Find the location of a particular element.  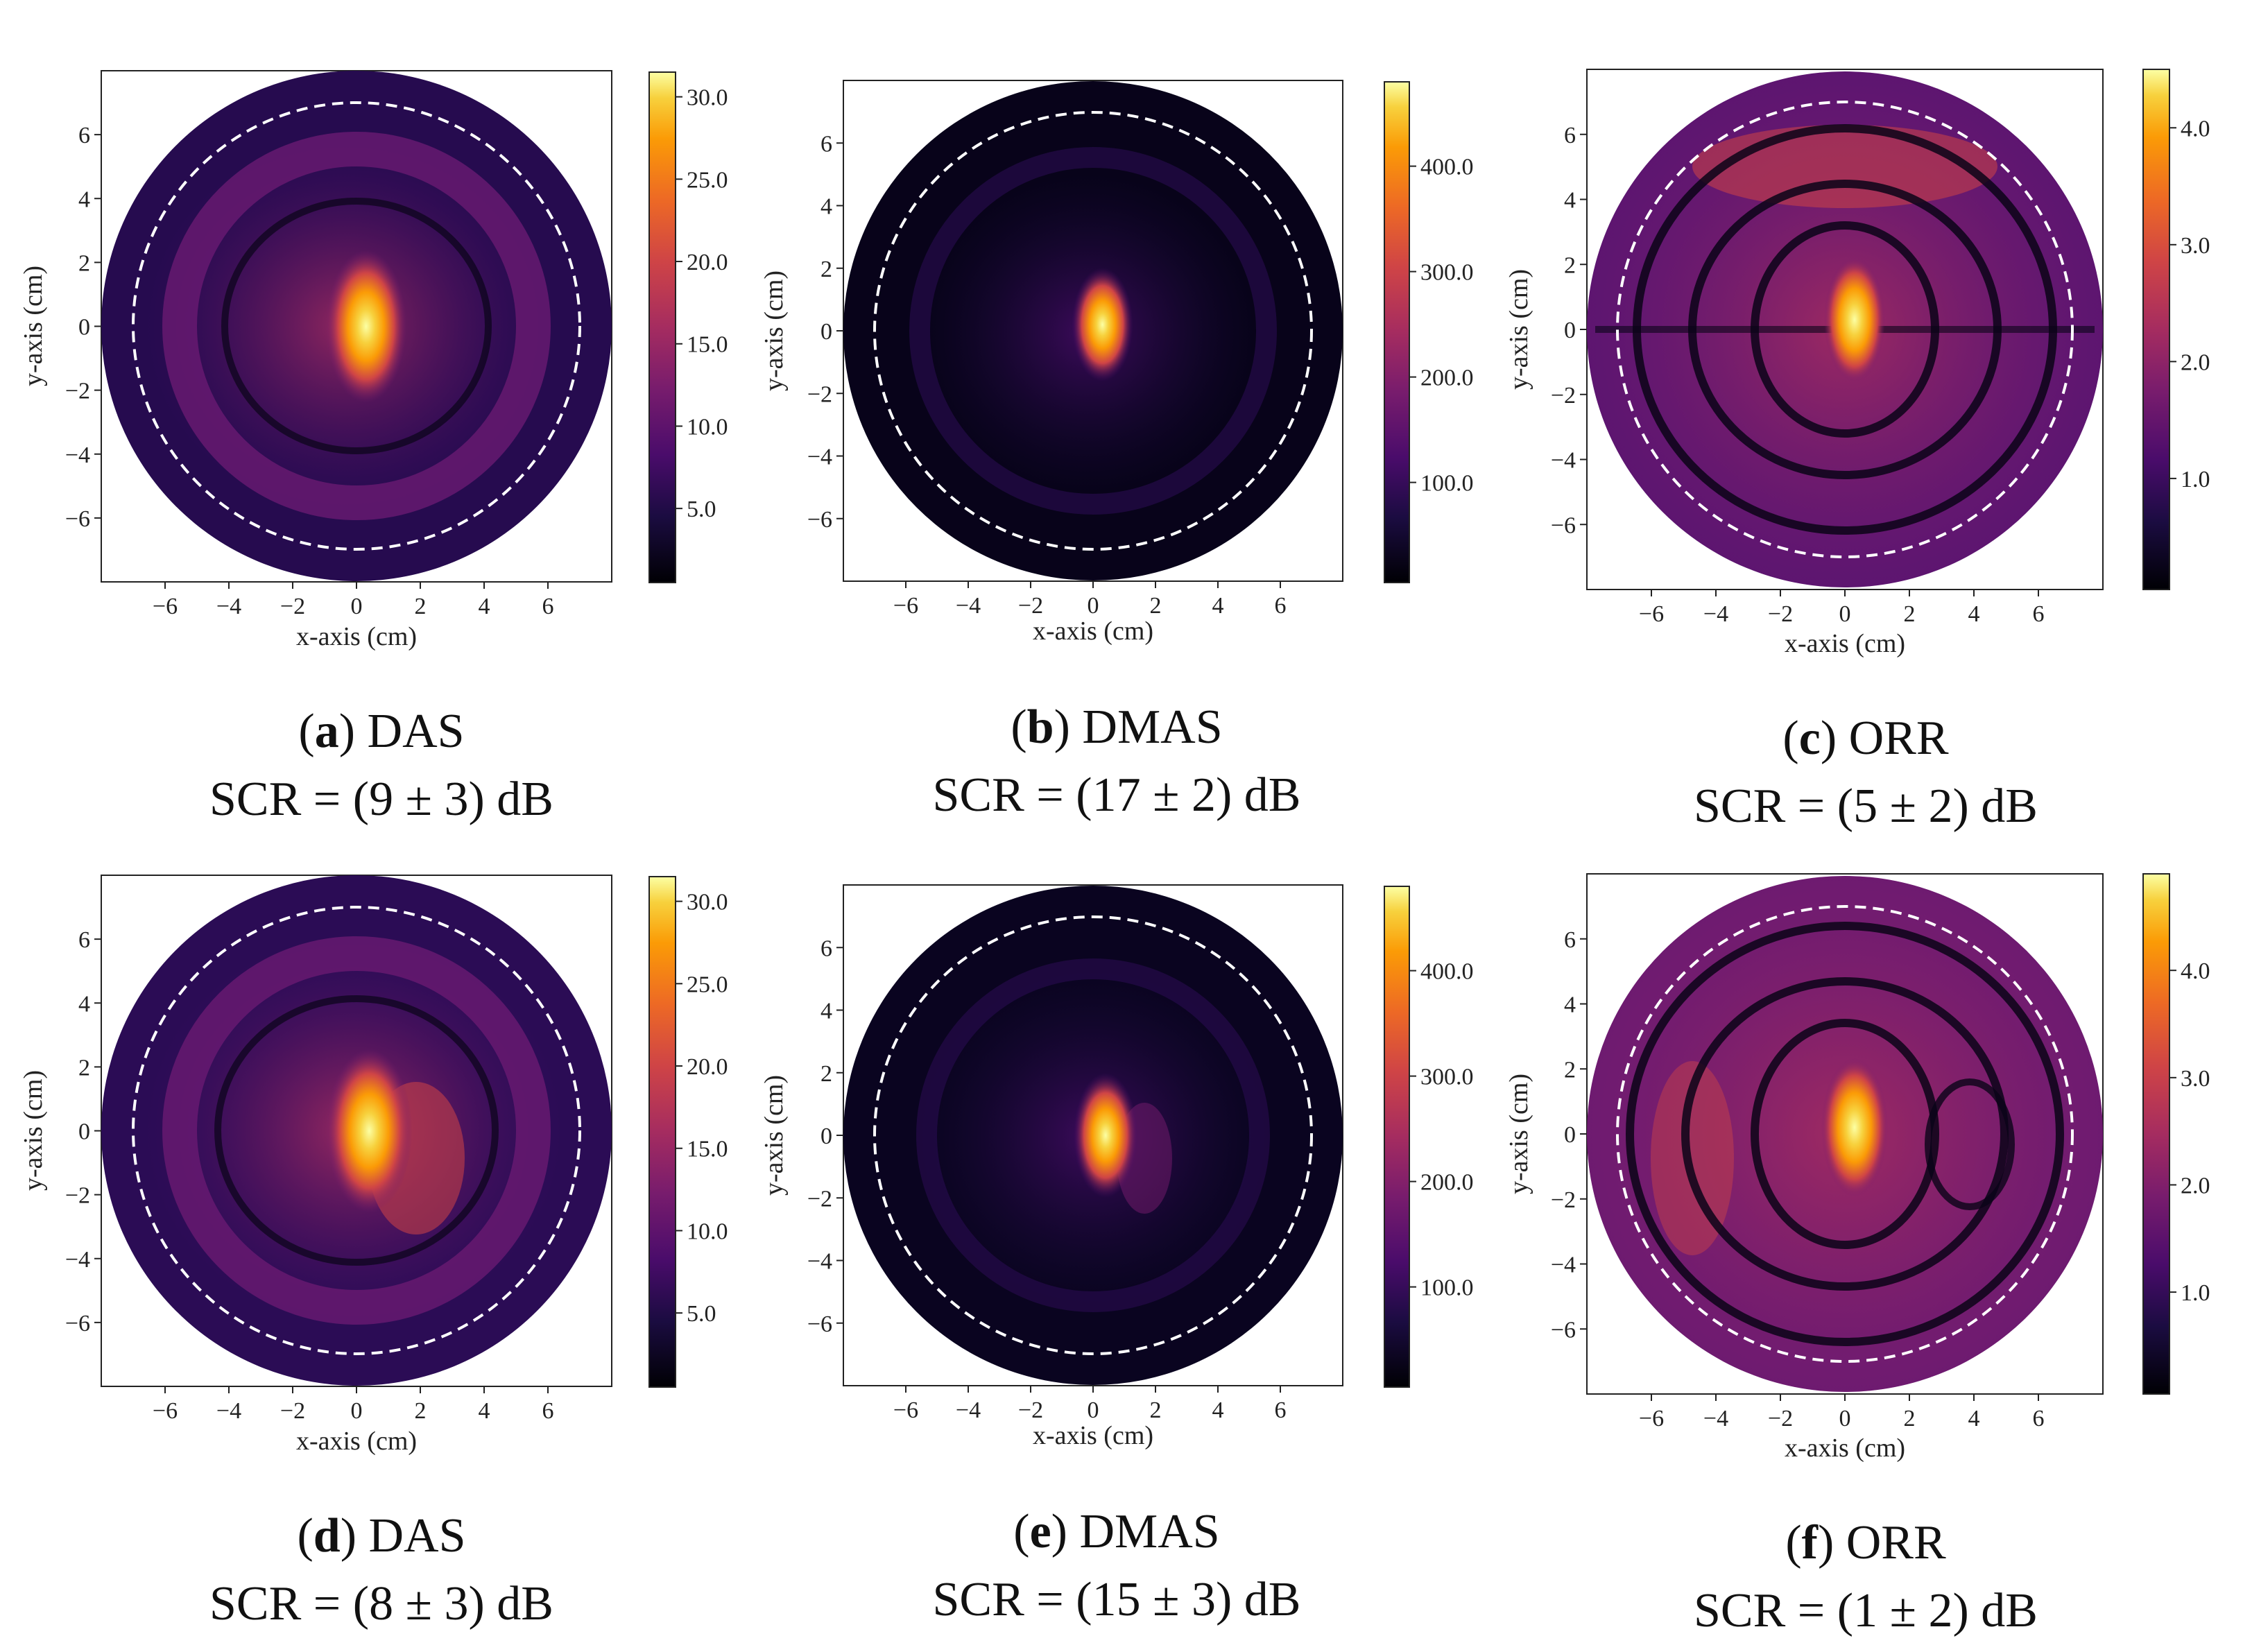

colorbar-tick-label: 20.0 is located at coordinates (707, 262).